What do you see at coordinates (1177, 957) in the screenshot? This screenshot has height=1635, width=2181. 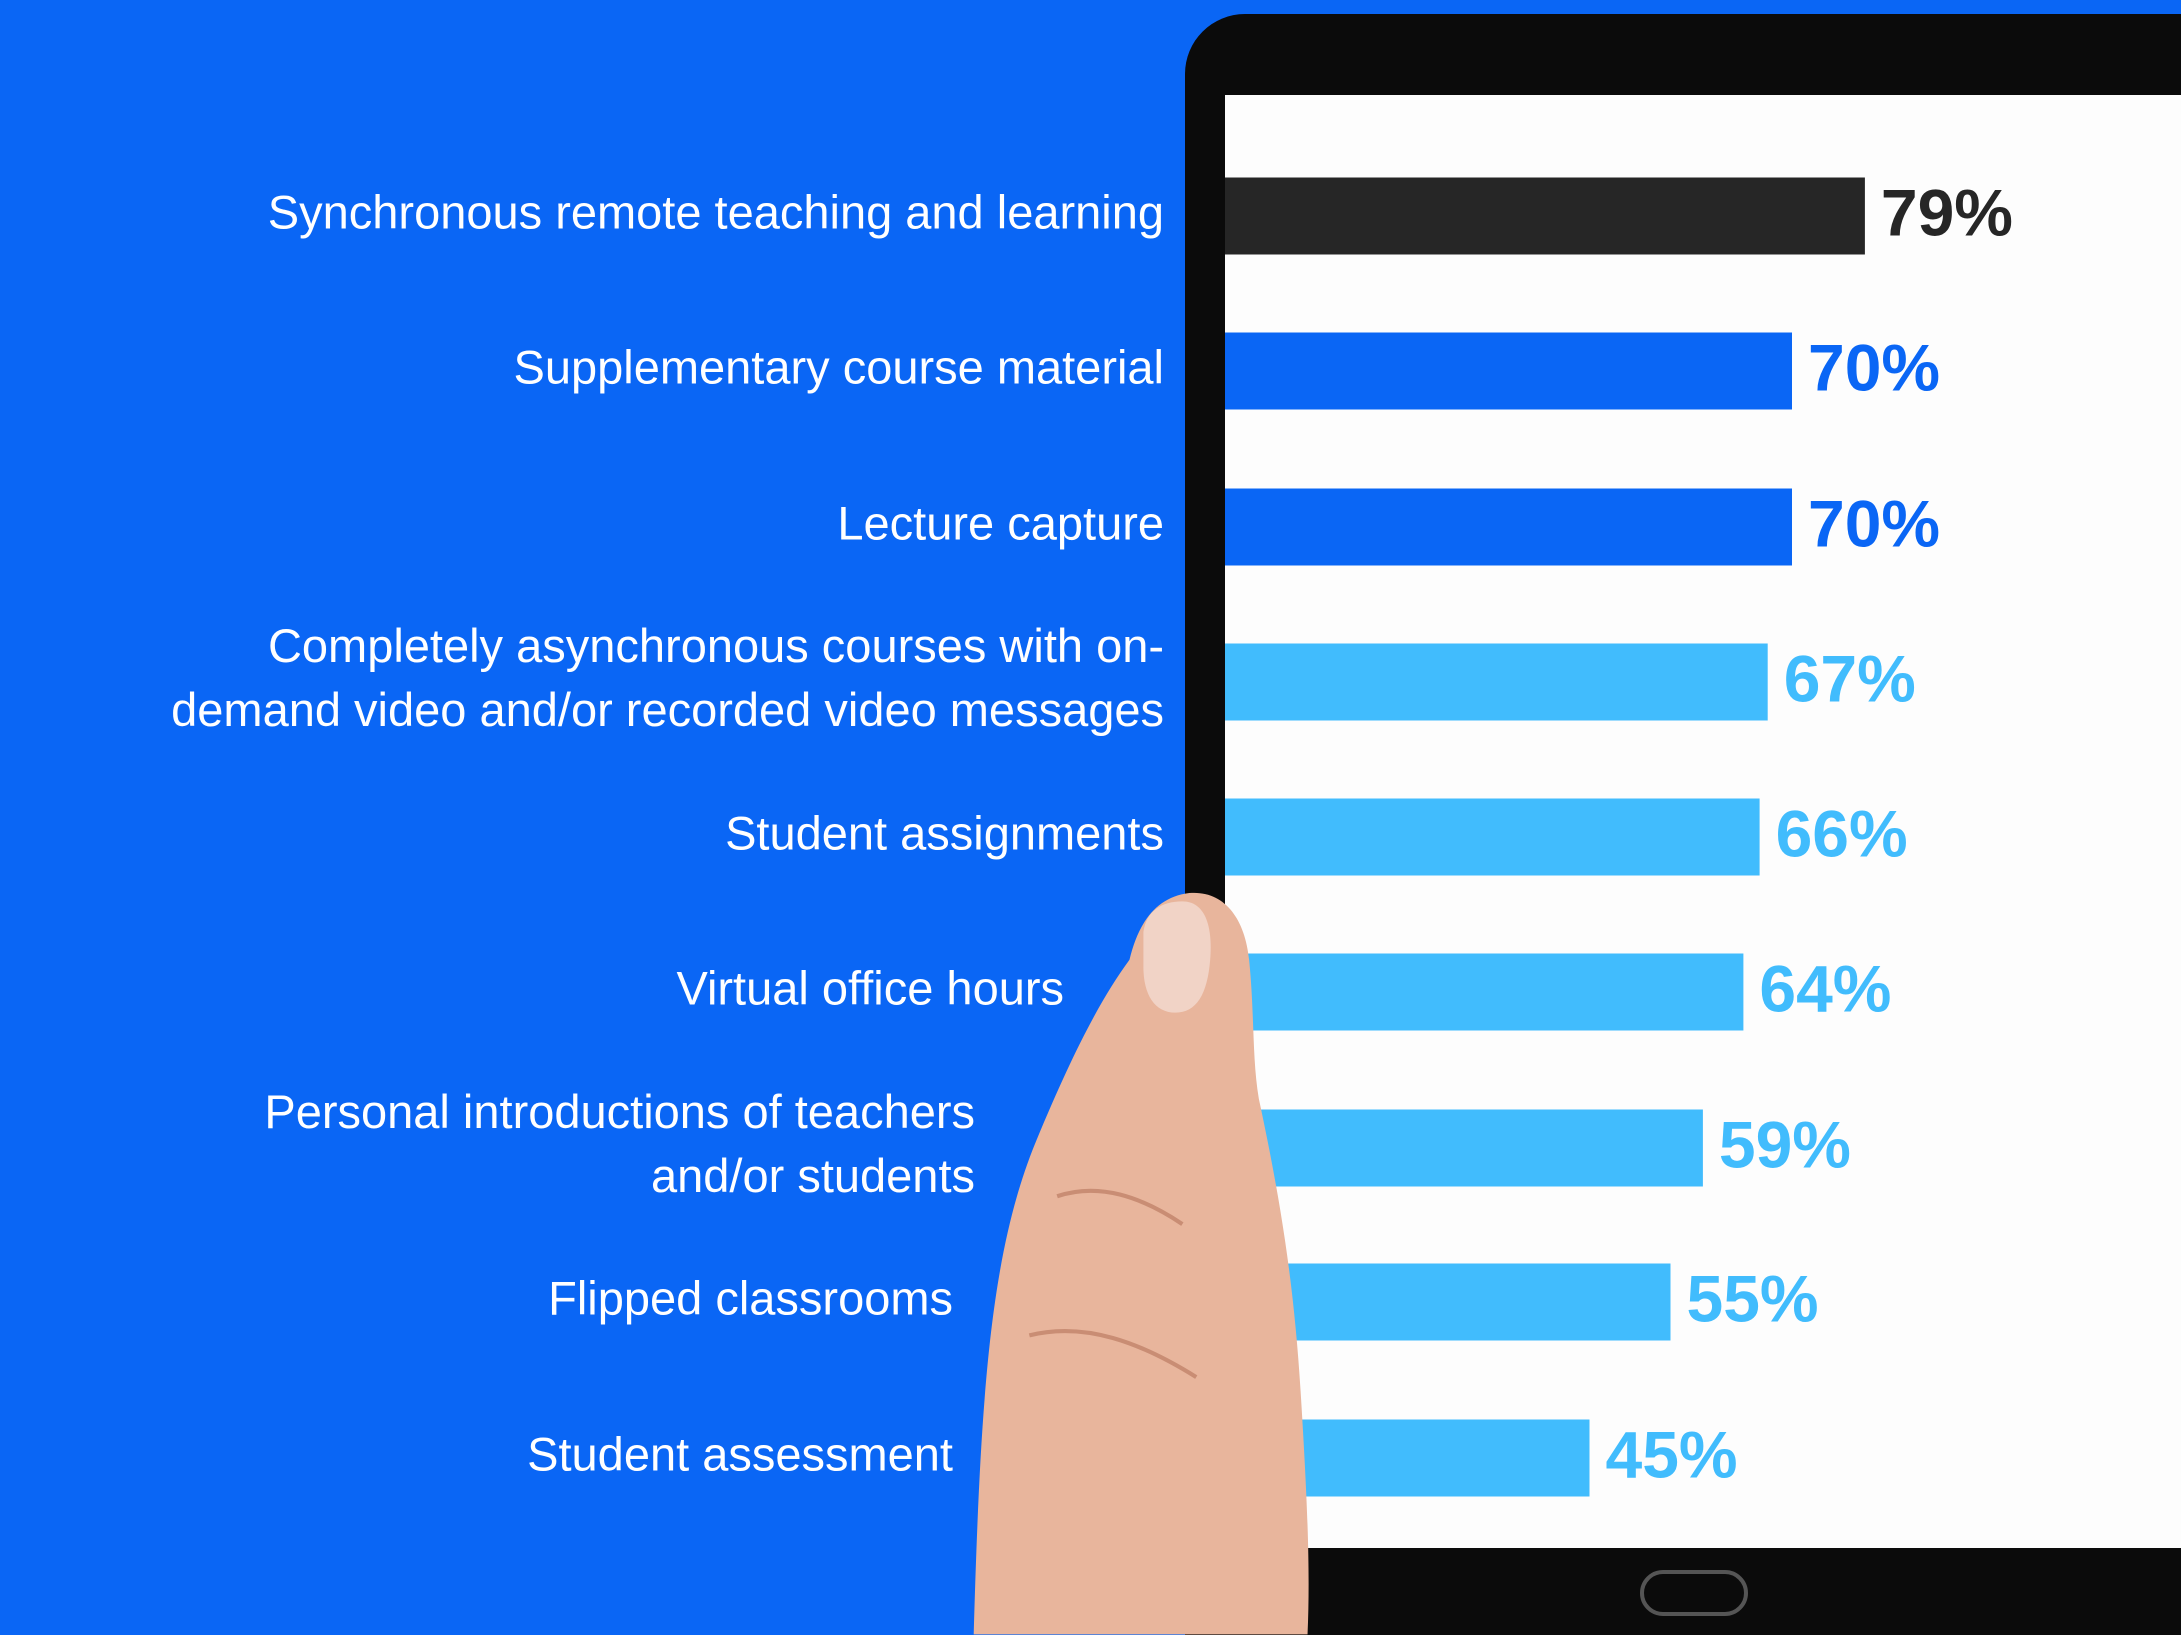 I see `thumbnail` at bounding box center [1177, 957].